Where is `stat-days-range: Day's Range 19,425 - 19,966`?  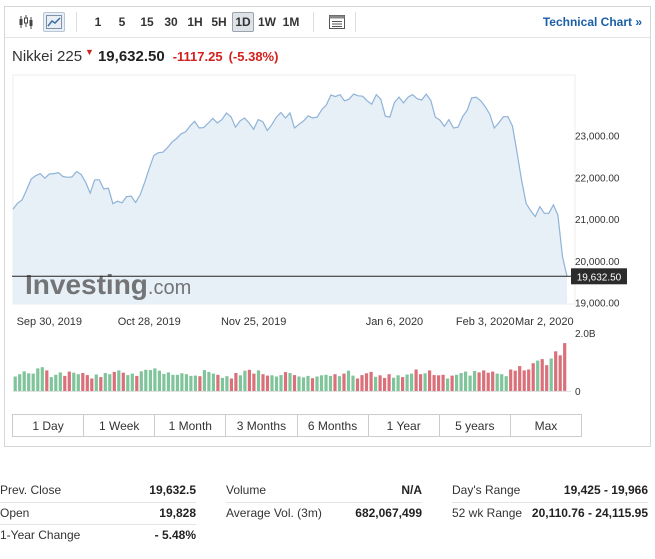 stat-days-range: Day's Range 19,425 - 19,966 is located at coordinates (550, 491).